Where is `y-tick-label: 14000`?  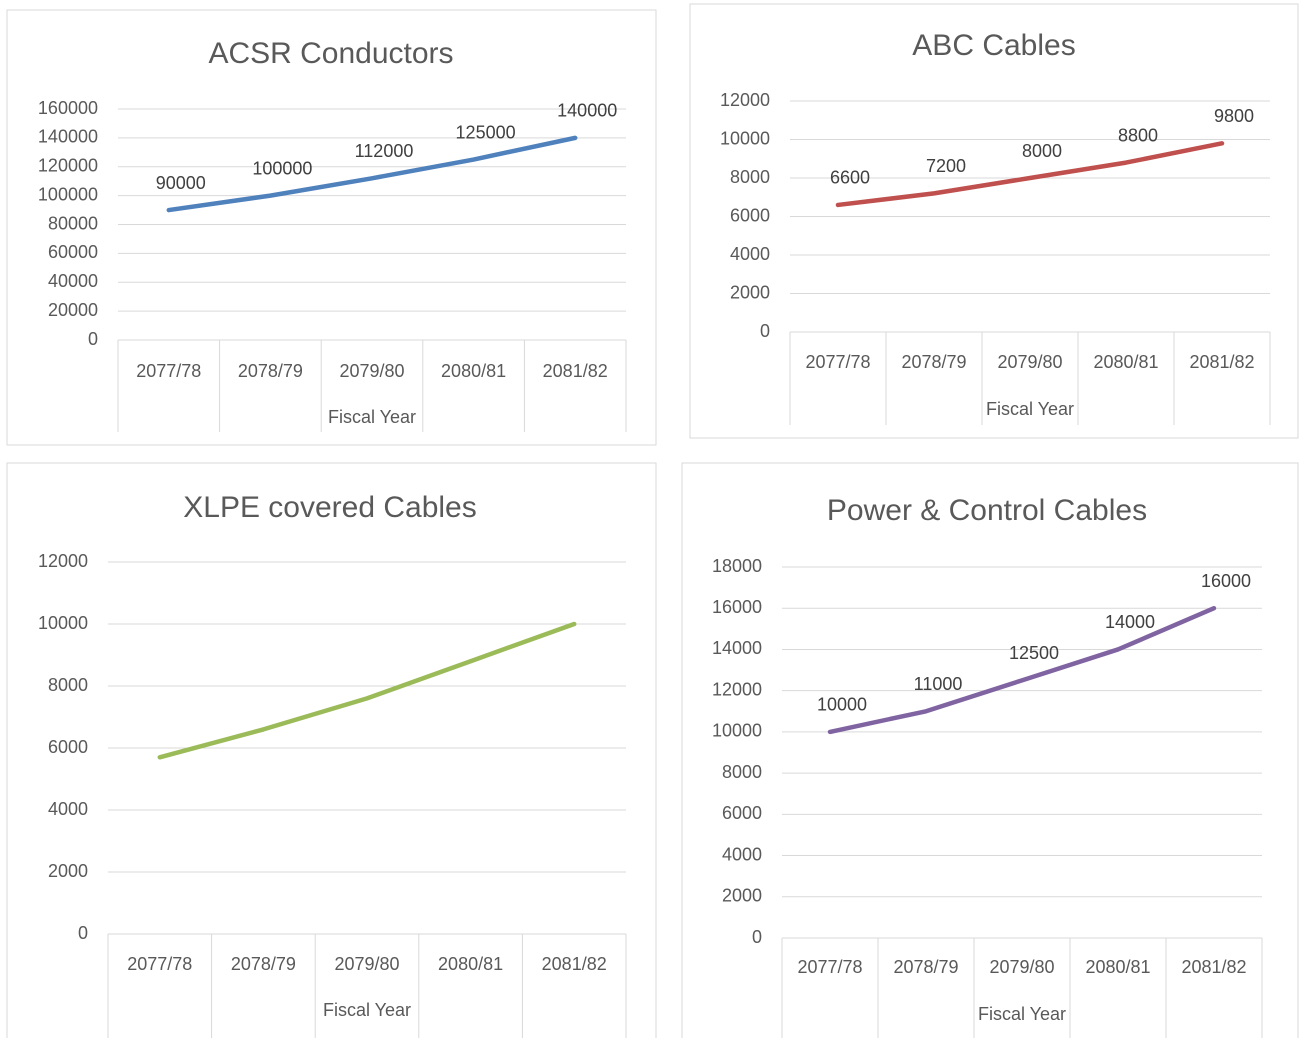 y-tick-label: 14000 is located at coordinates (737, 648).